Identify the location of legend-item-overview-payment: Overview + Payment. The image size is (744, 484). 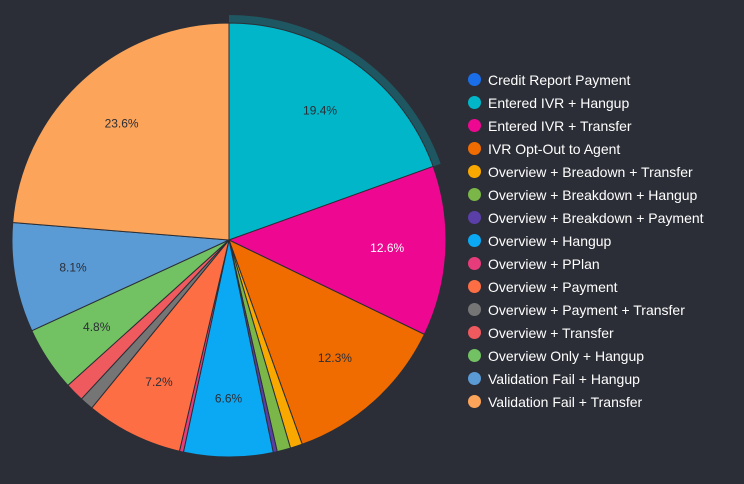
(586, 286).